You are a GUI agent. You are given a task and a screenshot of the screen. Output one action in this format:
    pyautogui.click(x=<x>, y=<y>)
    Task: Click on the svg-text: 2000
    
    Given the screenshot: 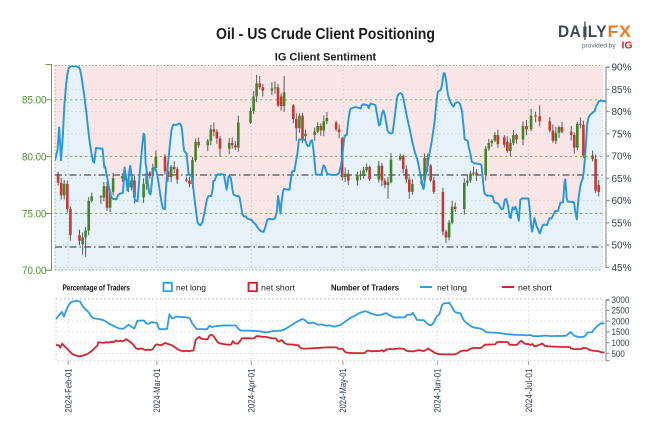 What is the action you would take?
    pyautogui.click(x=621, y=321)
    